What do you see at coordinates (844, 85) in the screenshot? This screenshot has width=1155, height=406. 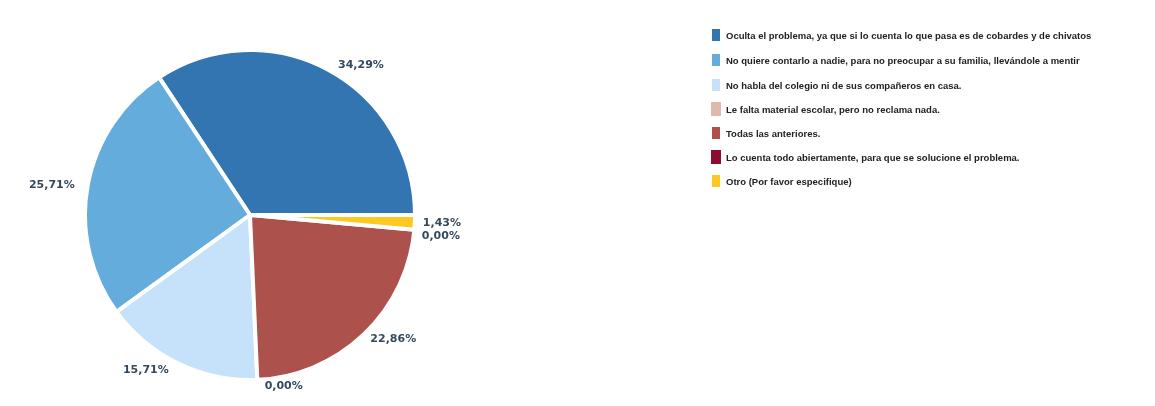 I see `legend-label: No habla del colegio ni de sus compañeros en casa.` at bounding box center [844, 85].